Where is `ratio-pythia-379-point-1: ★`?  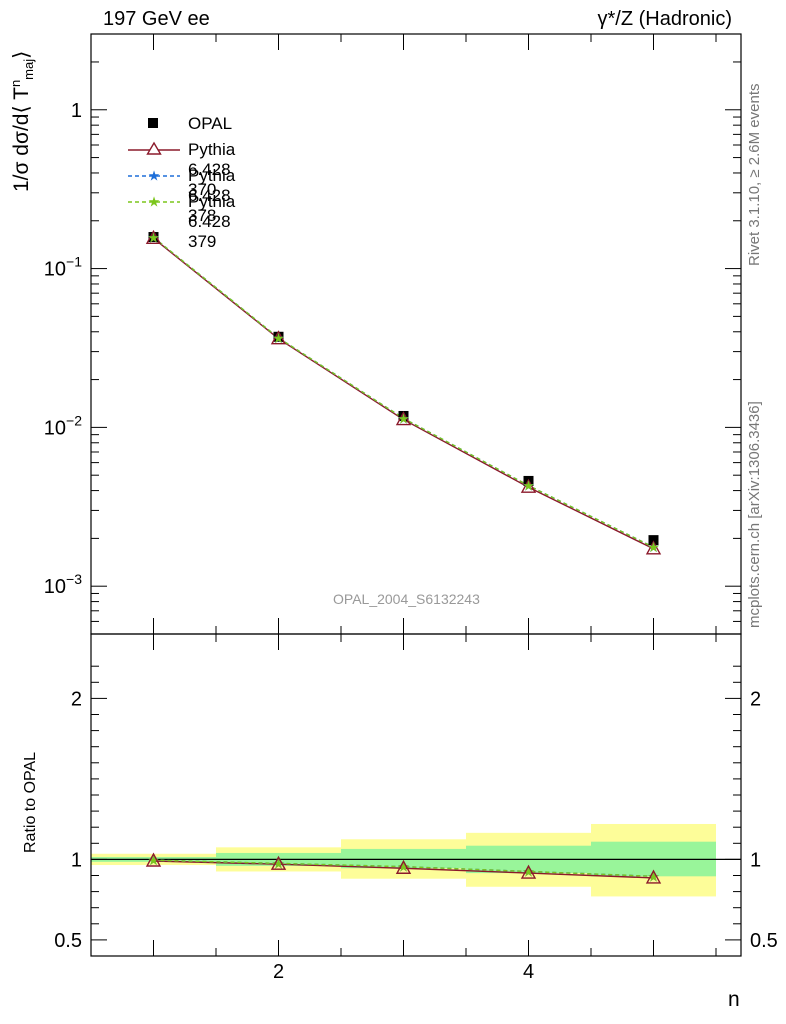
ratio-pythia-379-point-1: ★ is located at coordinates (153, 860).